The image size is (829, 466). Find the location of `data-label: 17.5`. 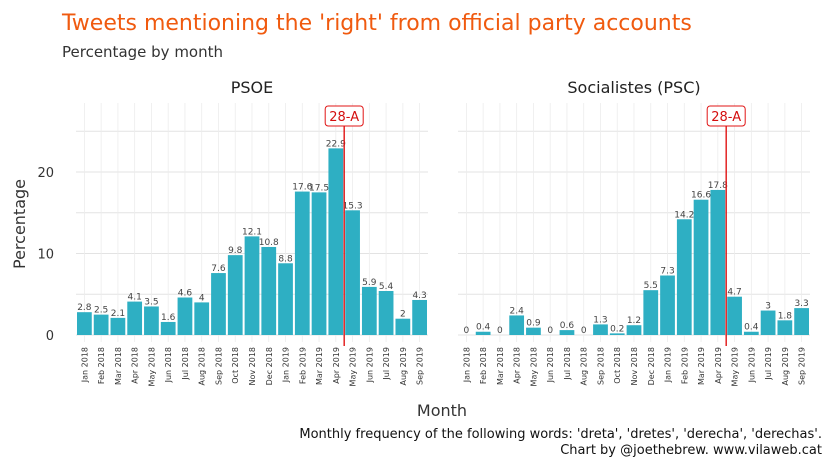

data-label: 17.5 is located at coordinates (319, 188).